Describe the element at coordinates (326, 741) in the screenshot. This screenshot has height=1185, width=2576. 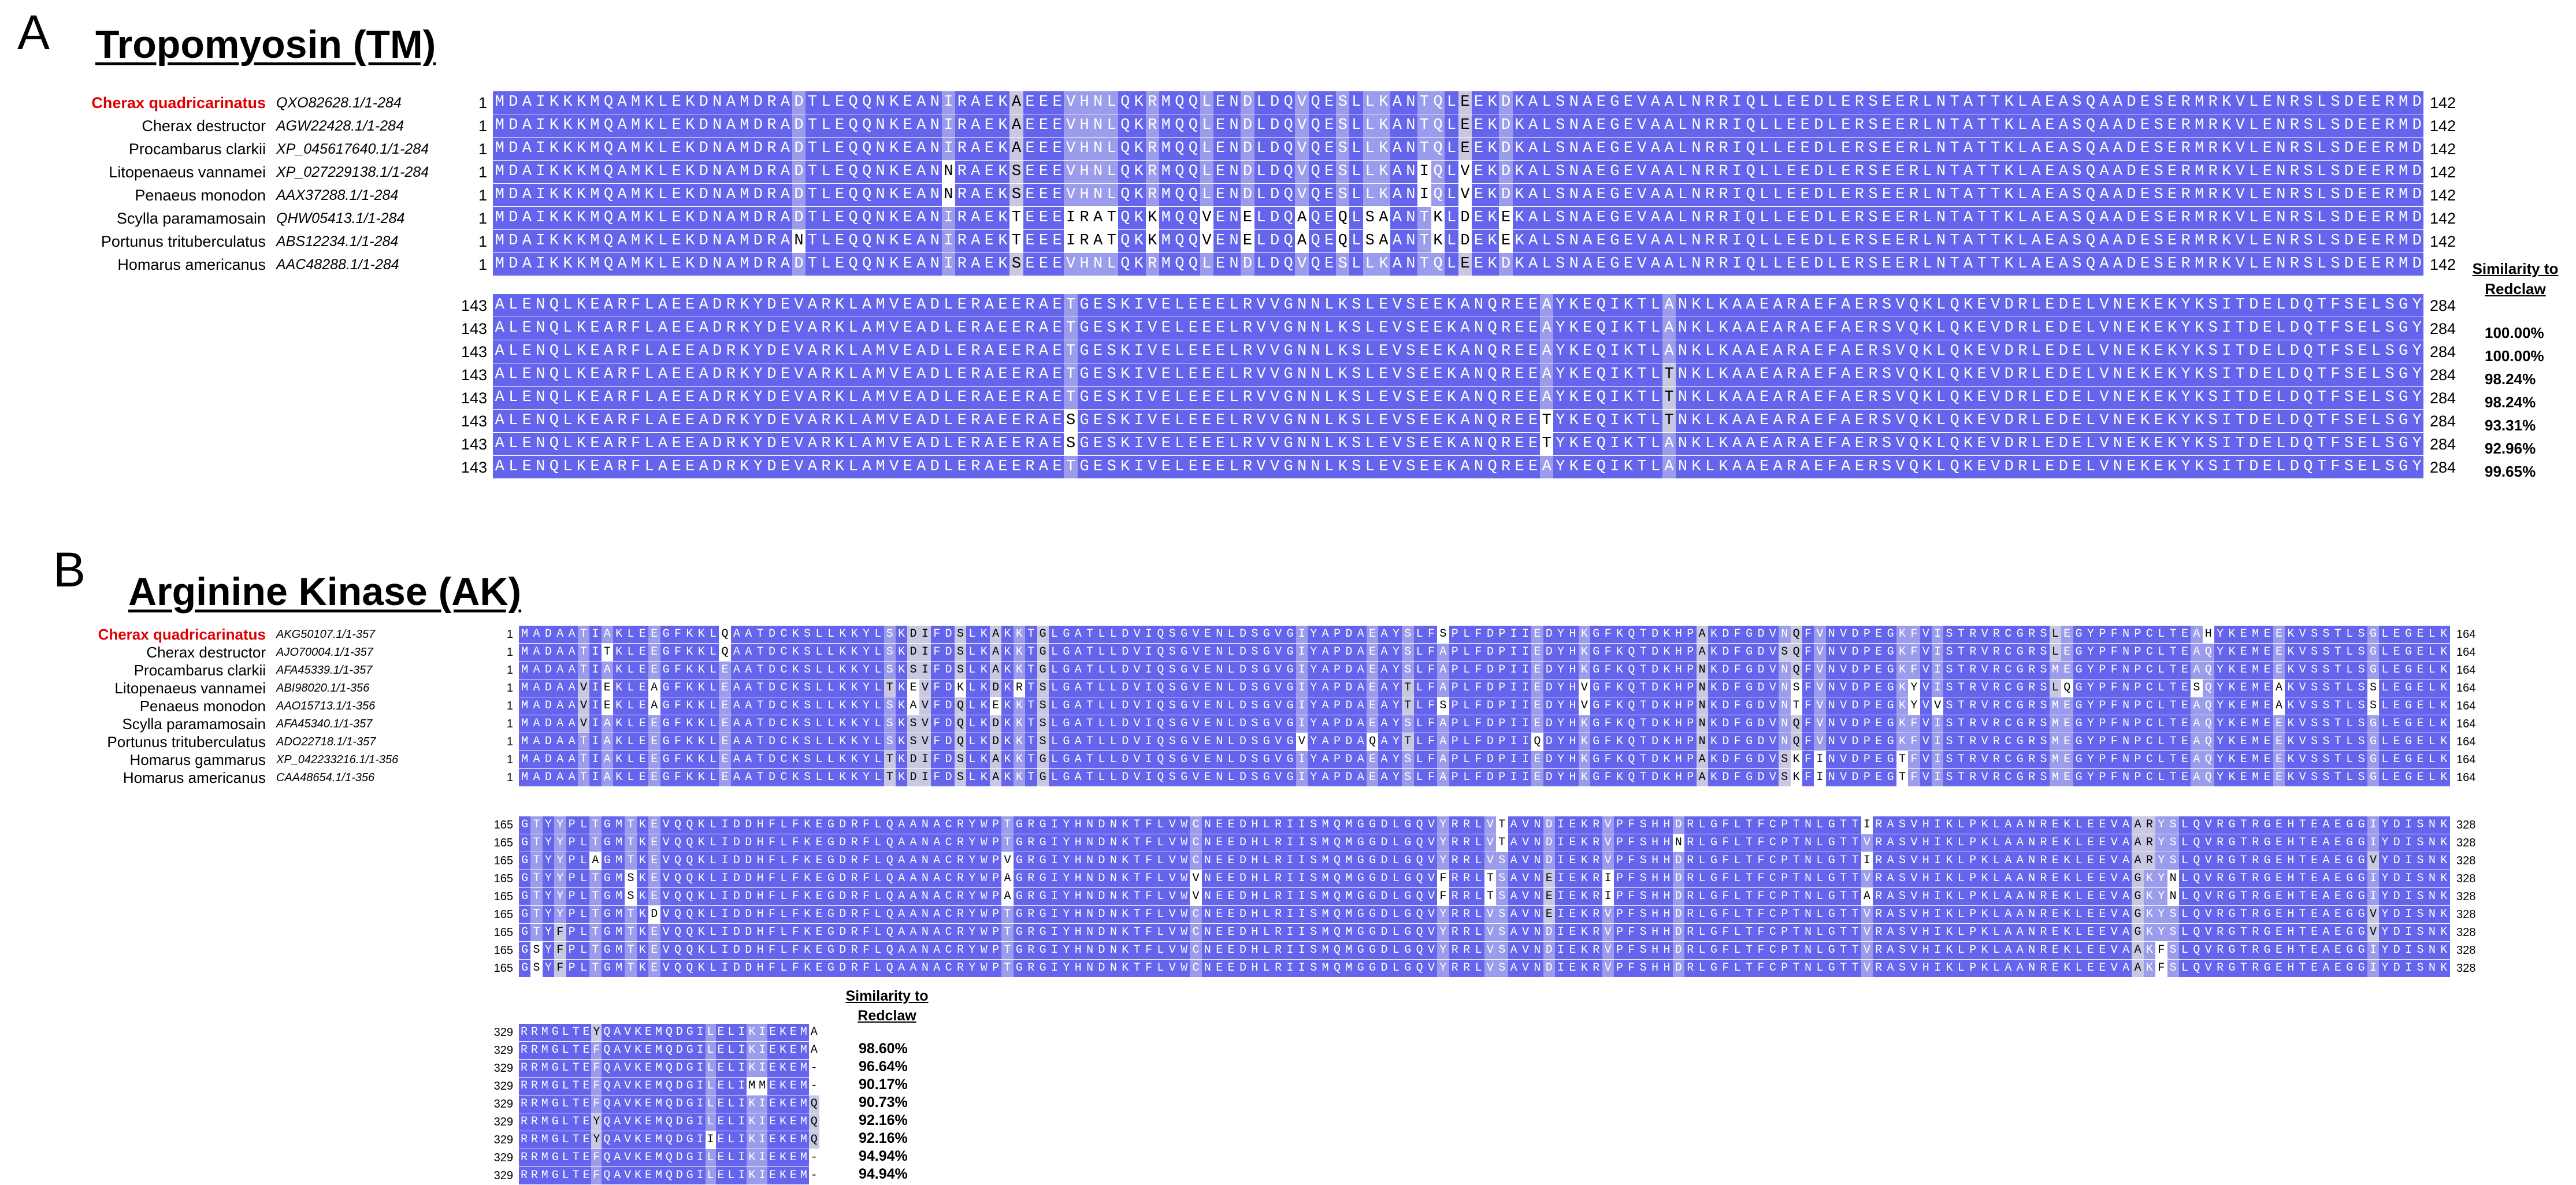
I see `accession-id: ADO22718.1/1-357` at that location.